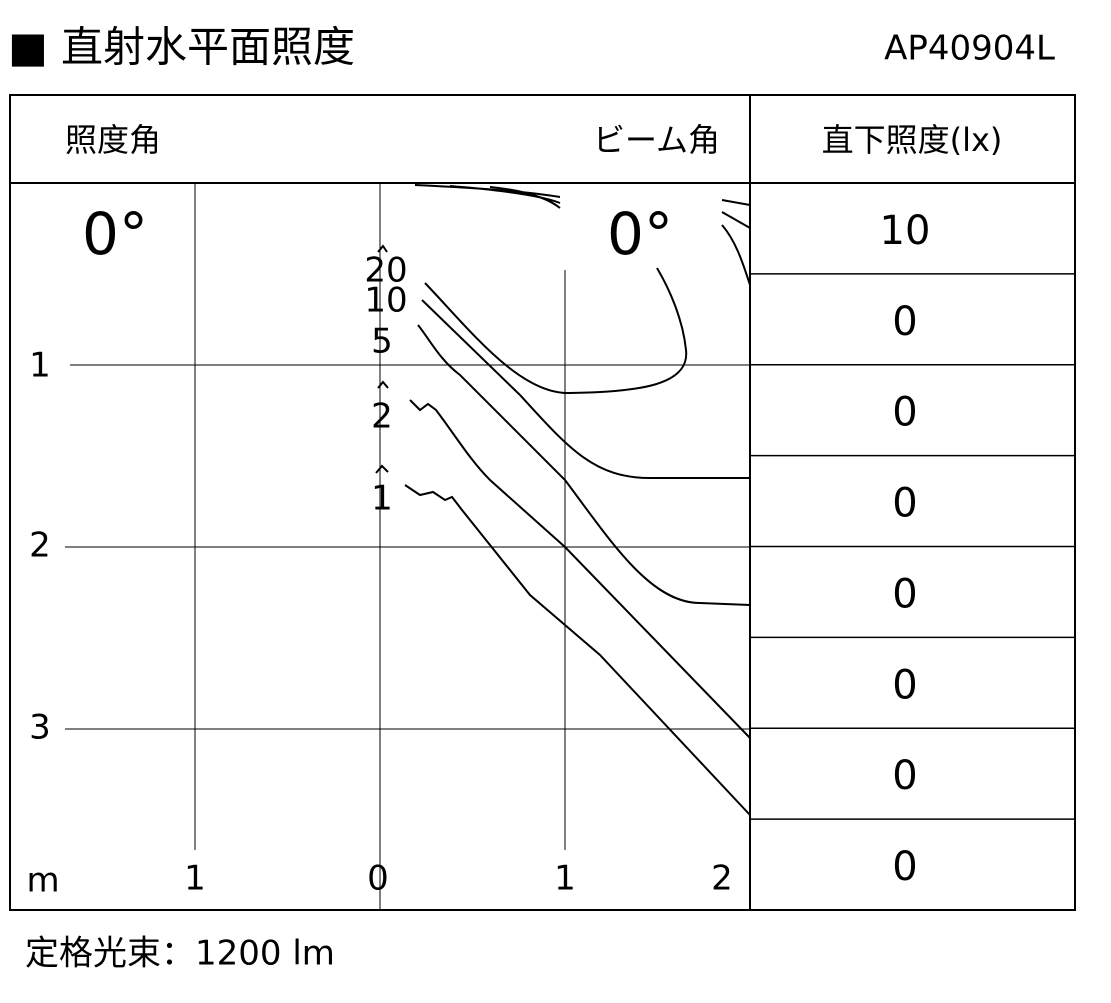 This screenshot has height=1003, width=1111. I want to click on y-tick-label: 2, so click(40, 546).